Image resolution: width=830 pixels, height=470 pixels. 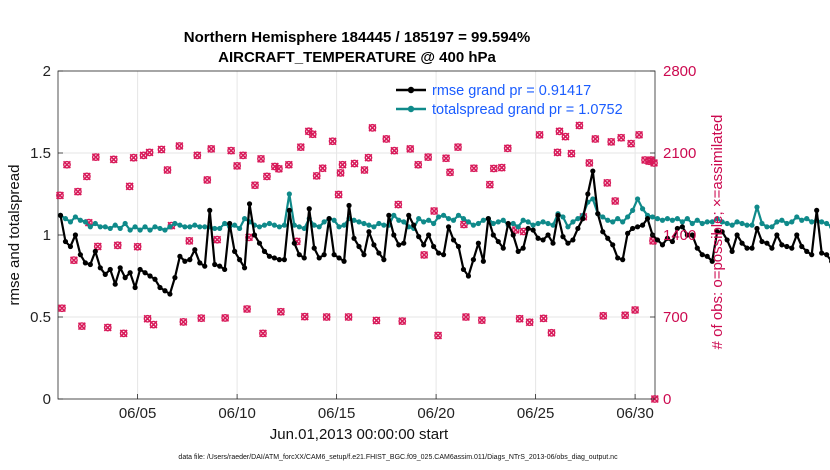 I want to click on y2-axis-label: # of obs: o=possible; ×=assimilated, so click(x=717, y=232).